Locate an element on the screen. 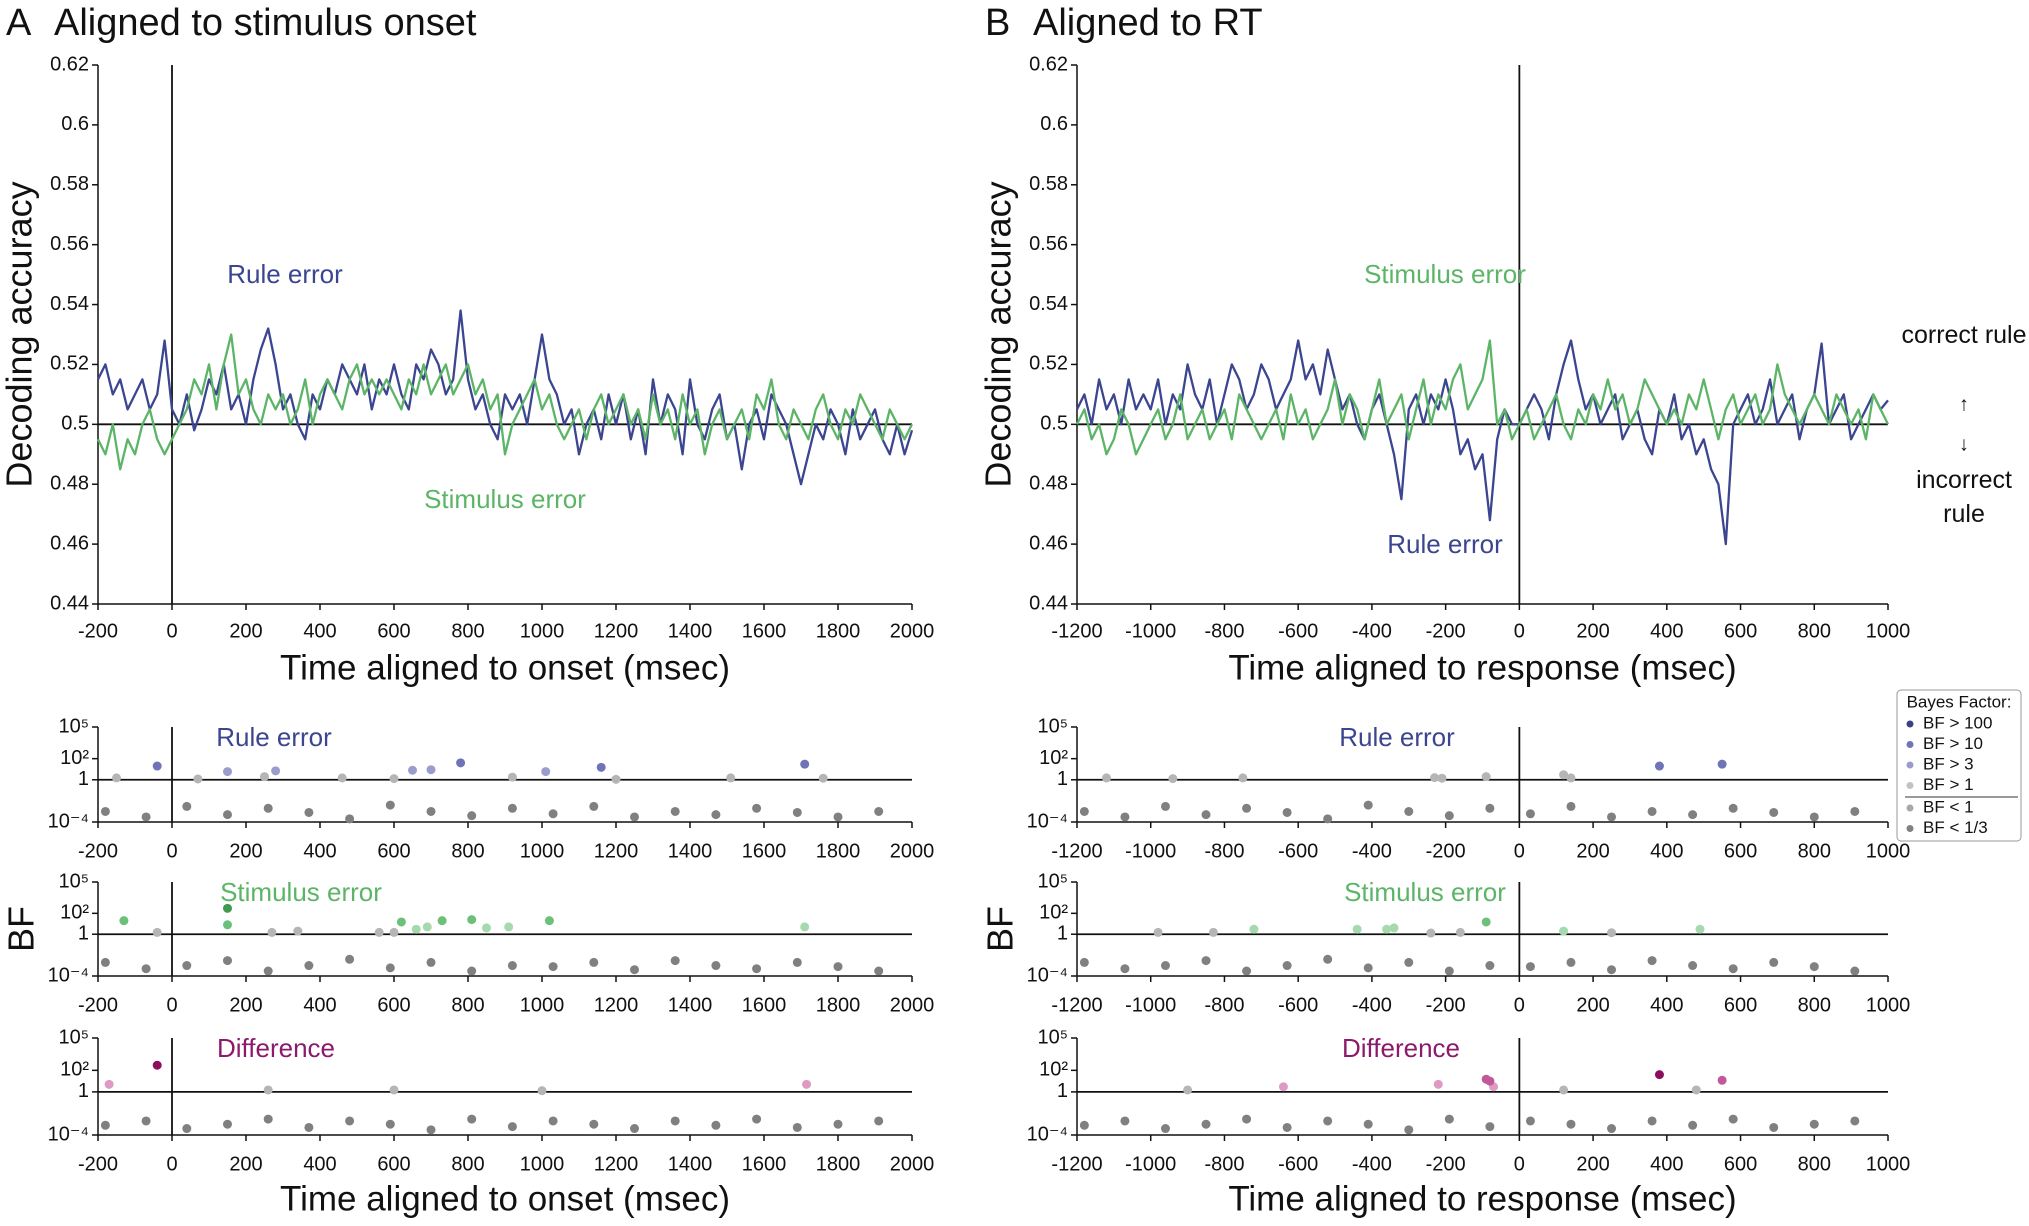  panel-title: Aligned to RT is located at coordinates (1148, 23).